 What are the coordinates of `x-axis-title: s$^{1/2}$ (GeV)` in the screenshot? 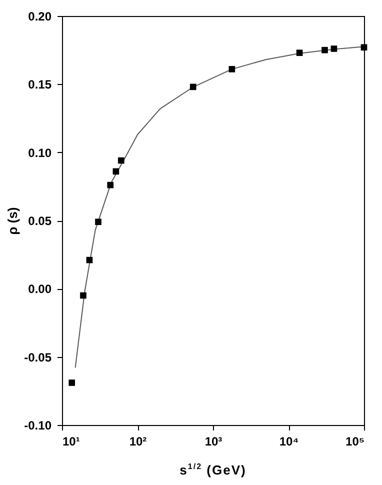 It's located at (213, 470).